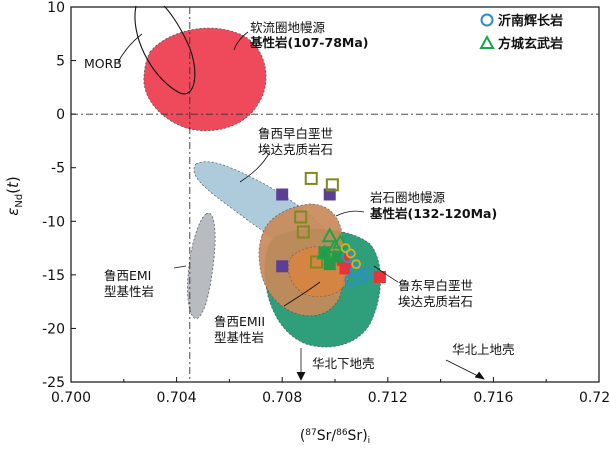 The image size is (610, 449). What do you see at coordinates (60, 115) in the screenshot?
I see `y-tick-label-2: 0` at bounding box center [60, 115].